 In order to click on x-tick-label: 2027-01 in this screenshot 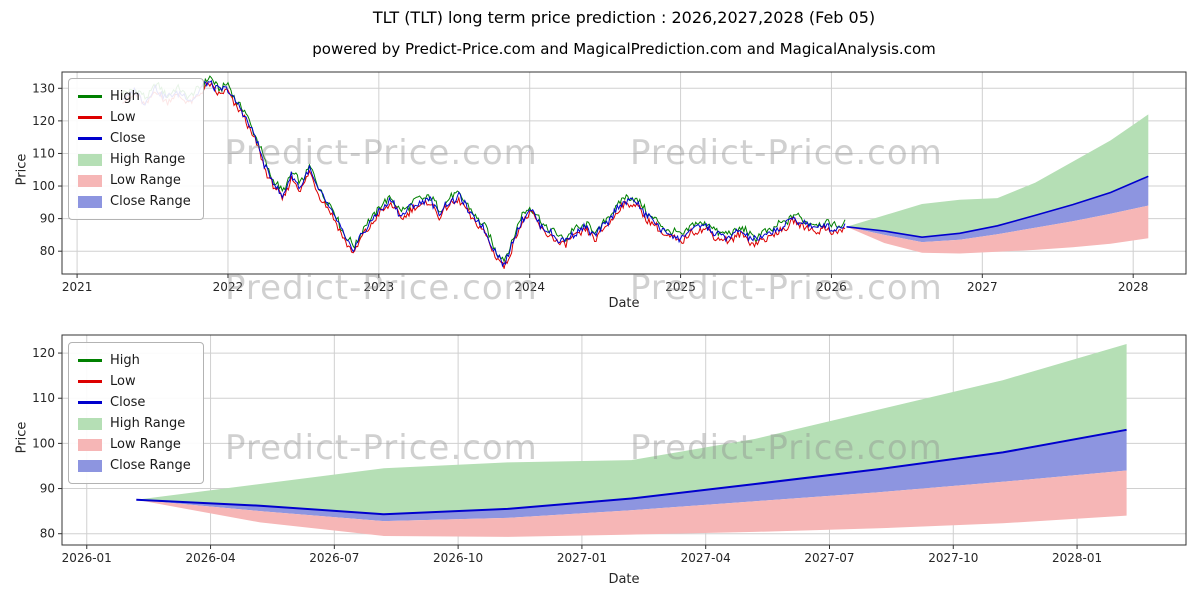, I will do `click(582, 558)`.